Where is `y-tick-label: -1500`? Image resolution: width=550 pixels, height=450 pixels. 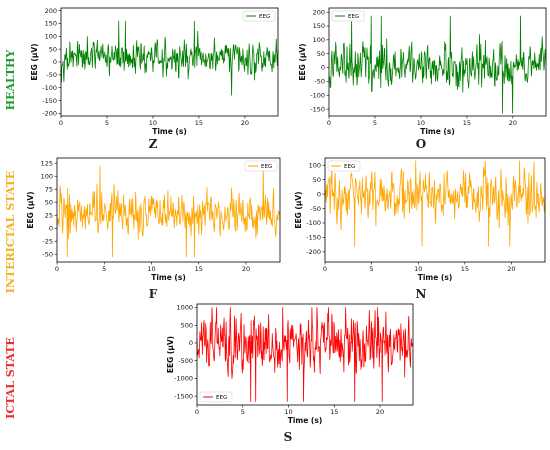 y-tick-label: -1500 is located at coordinates (183, 396).